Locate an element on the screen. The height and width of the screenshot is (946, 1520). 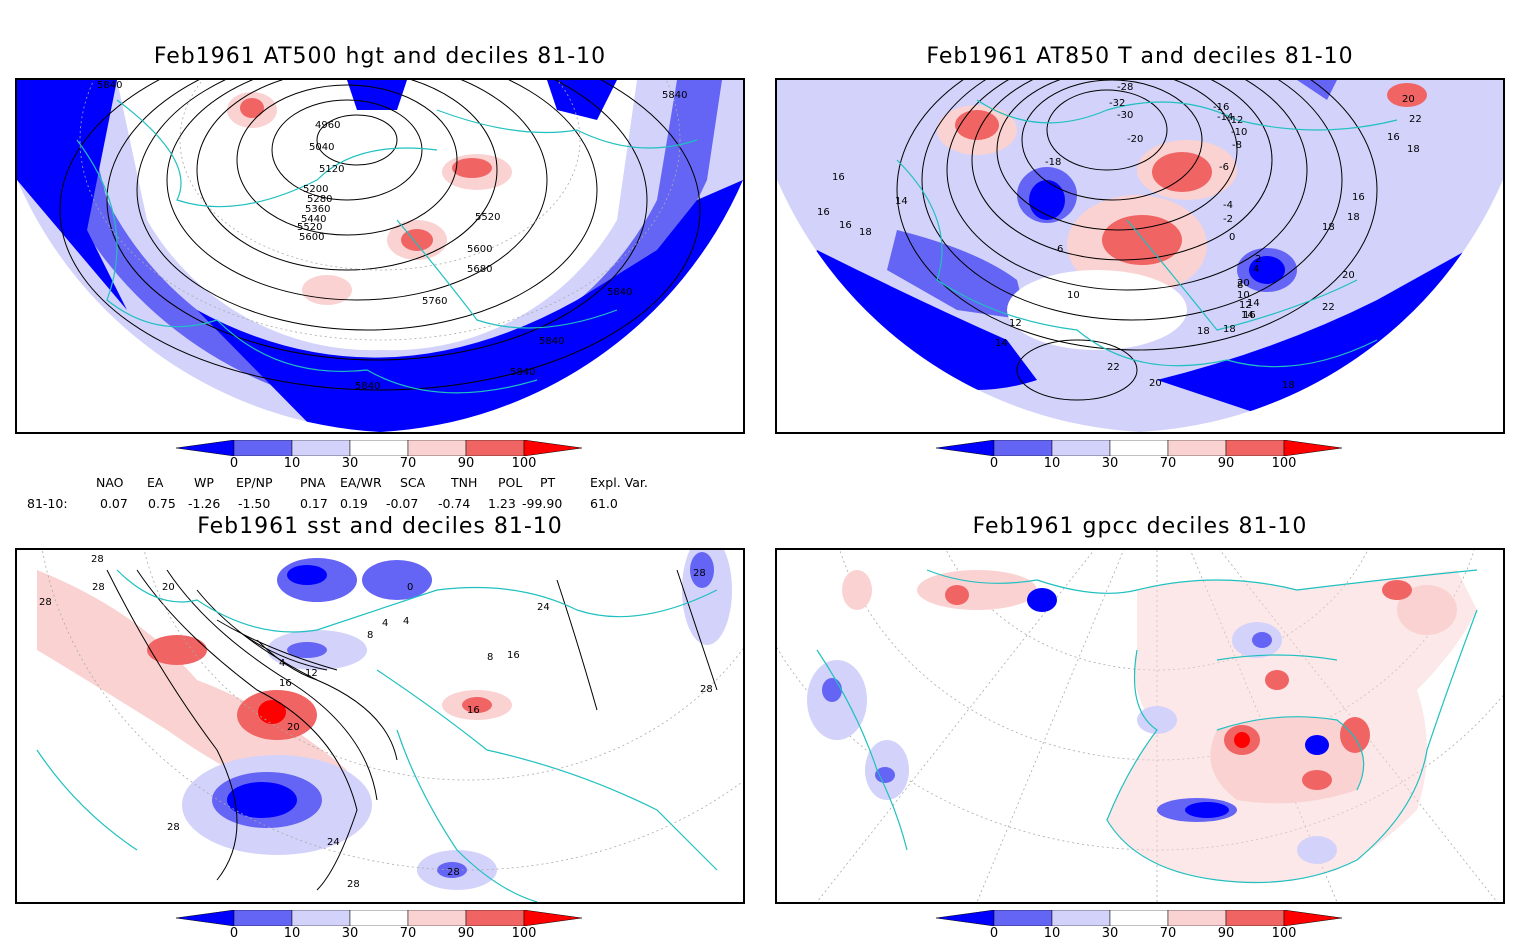
contour-label: -30 is located at coordinates (1125, 115).